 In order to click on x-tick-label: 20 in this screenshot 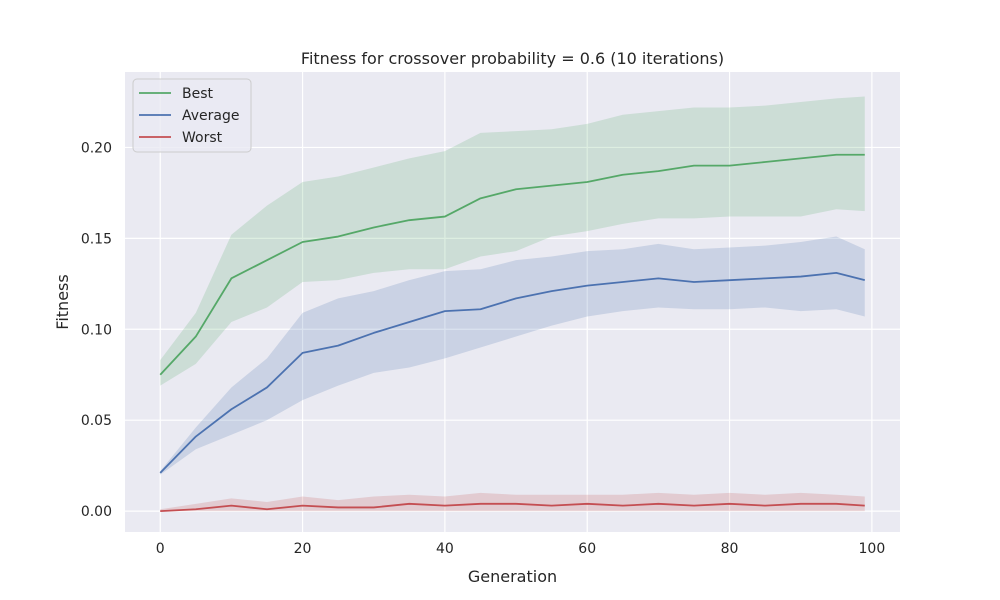, I will do `click(303, 549)`.